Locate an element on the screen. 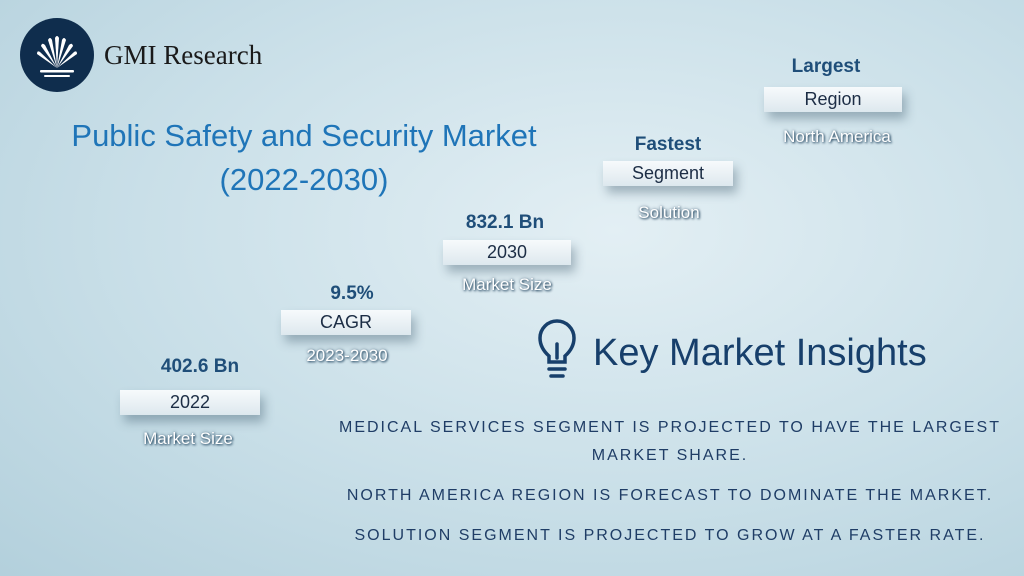 This screenshot has height=576, width=1024. brand-name: GMI Research is located at coordinates (183, 54).